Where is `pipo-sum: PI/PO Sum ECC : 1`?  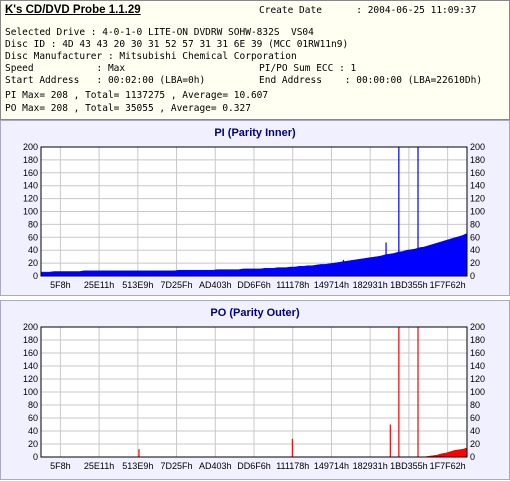 pipo-sum: PI/PO Sum ECC : 1 is located at coordinates (308, 68).